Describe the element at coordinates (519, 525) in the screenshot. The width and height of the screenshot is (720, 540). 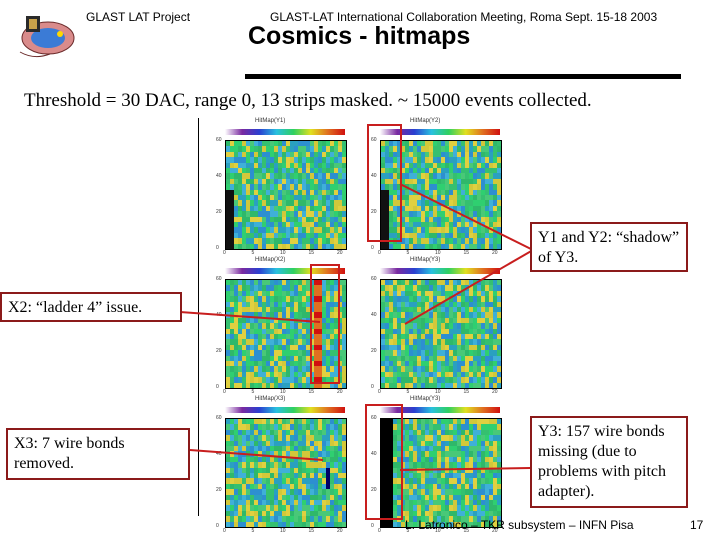
I see `footer-author: L. Latronico – TKR subsystem – INFN Pisa` at that location.